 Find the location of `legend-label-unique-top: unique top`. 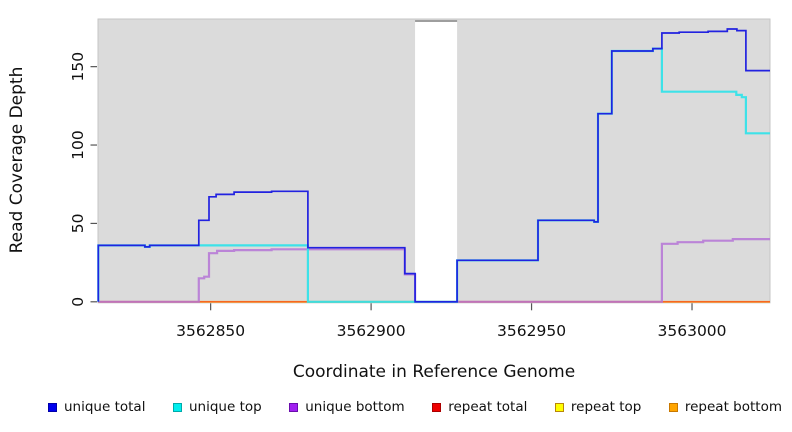

legend-label-unique-top: unique top is located at coordinates (225, 407).